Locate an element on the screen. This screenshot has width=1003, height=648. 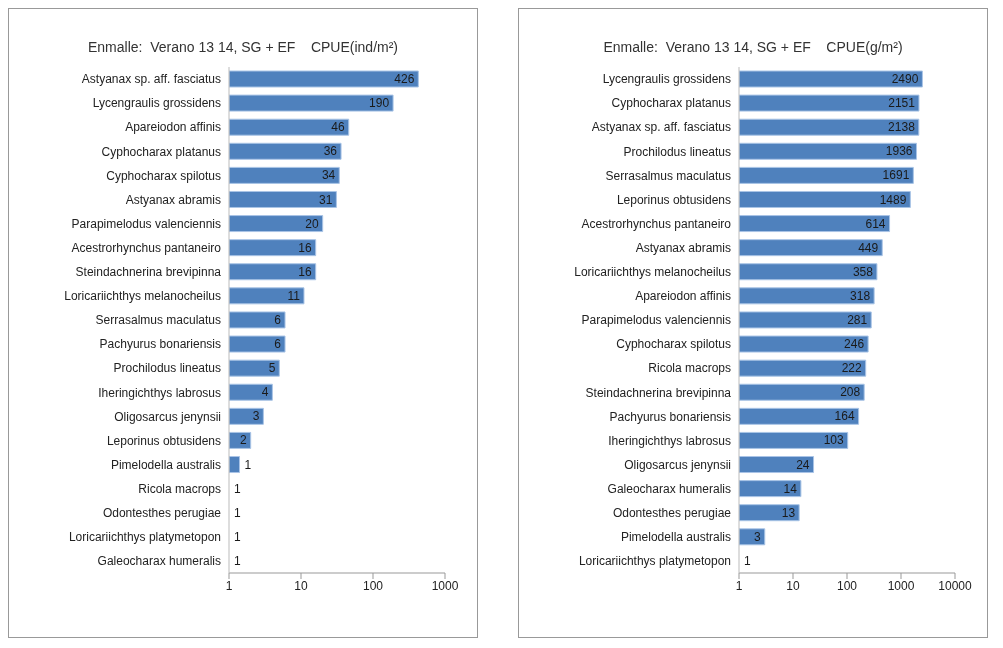
data-label: 2 is located at coordinates (243, 440).